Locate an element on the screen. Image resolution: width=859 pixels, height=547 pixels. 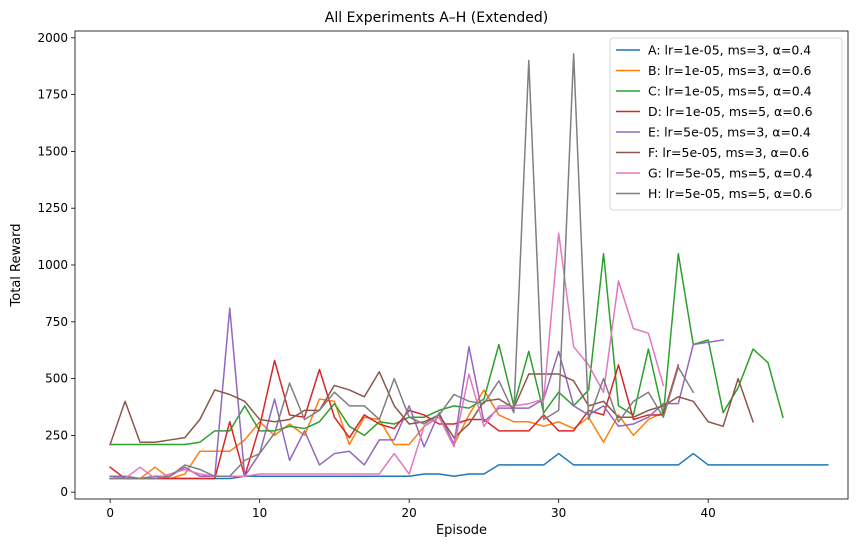
x-axis-ticks: 0 10 20 30 40 is located at coordinates (411, 509).